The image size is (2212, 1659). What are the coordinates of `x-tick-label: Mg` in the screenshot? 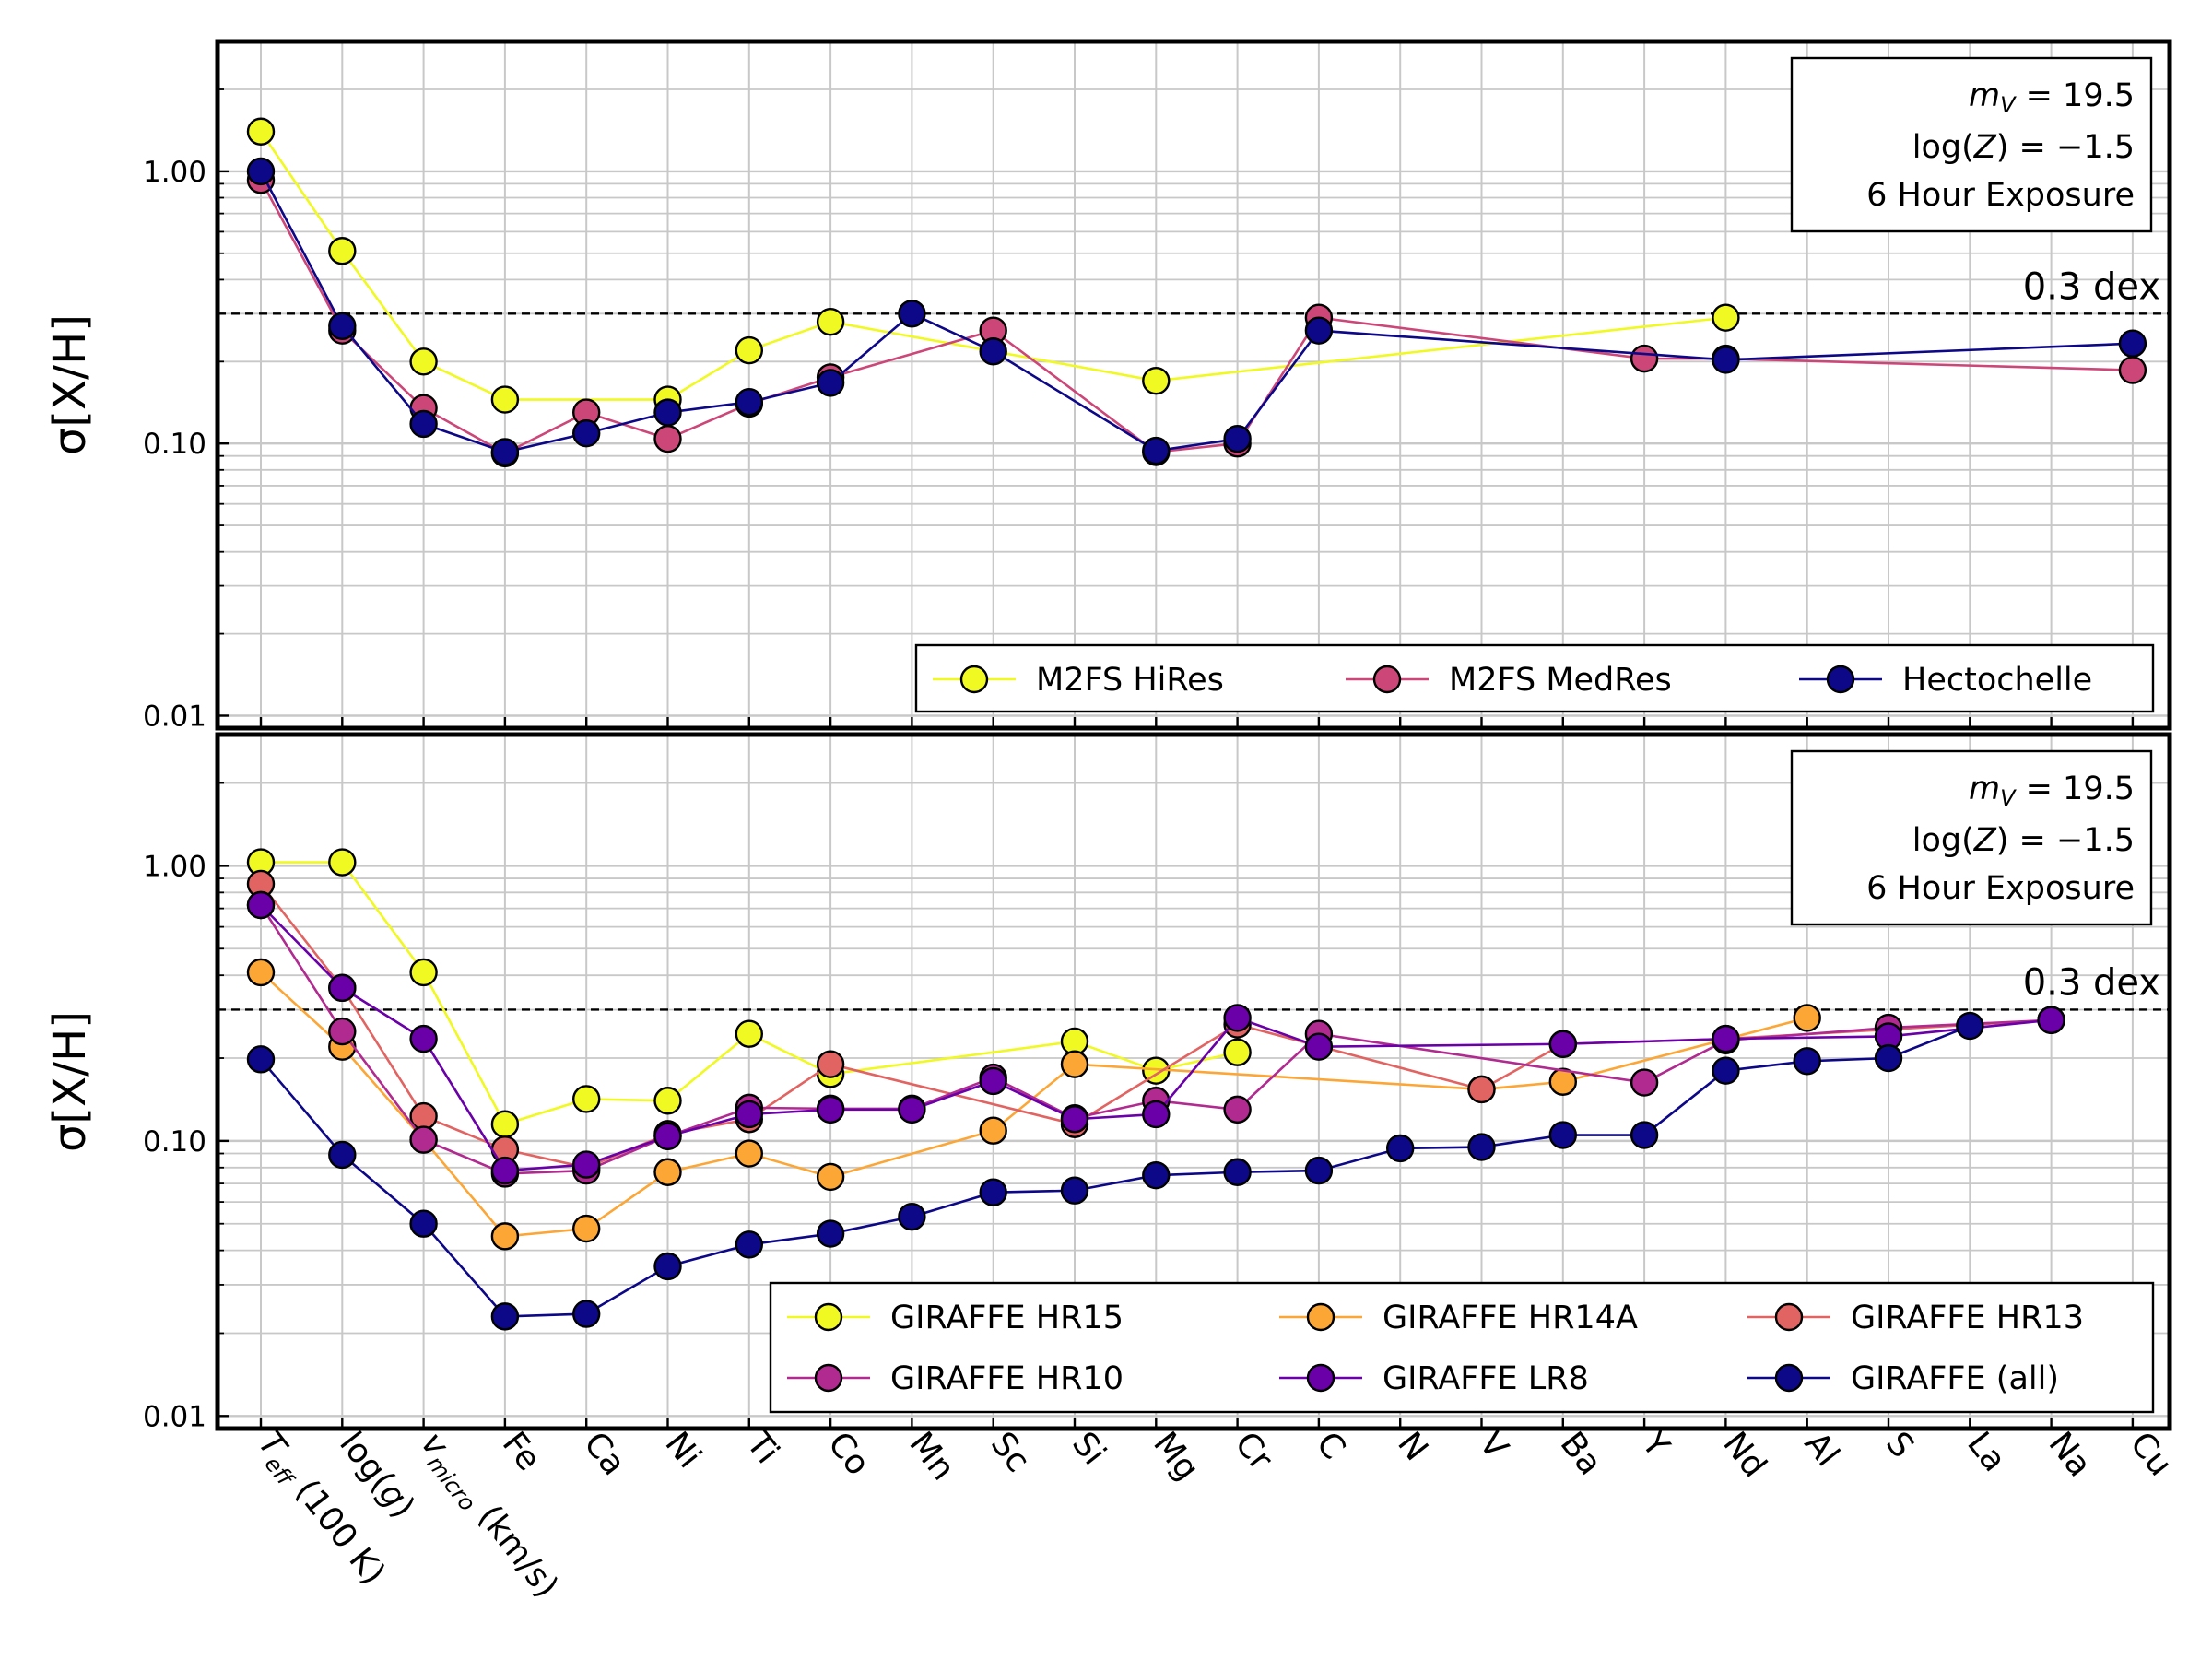 It's located at (1176, 1456).